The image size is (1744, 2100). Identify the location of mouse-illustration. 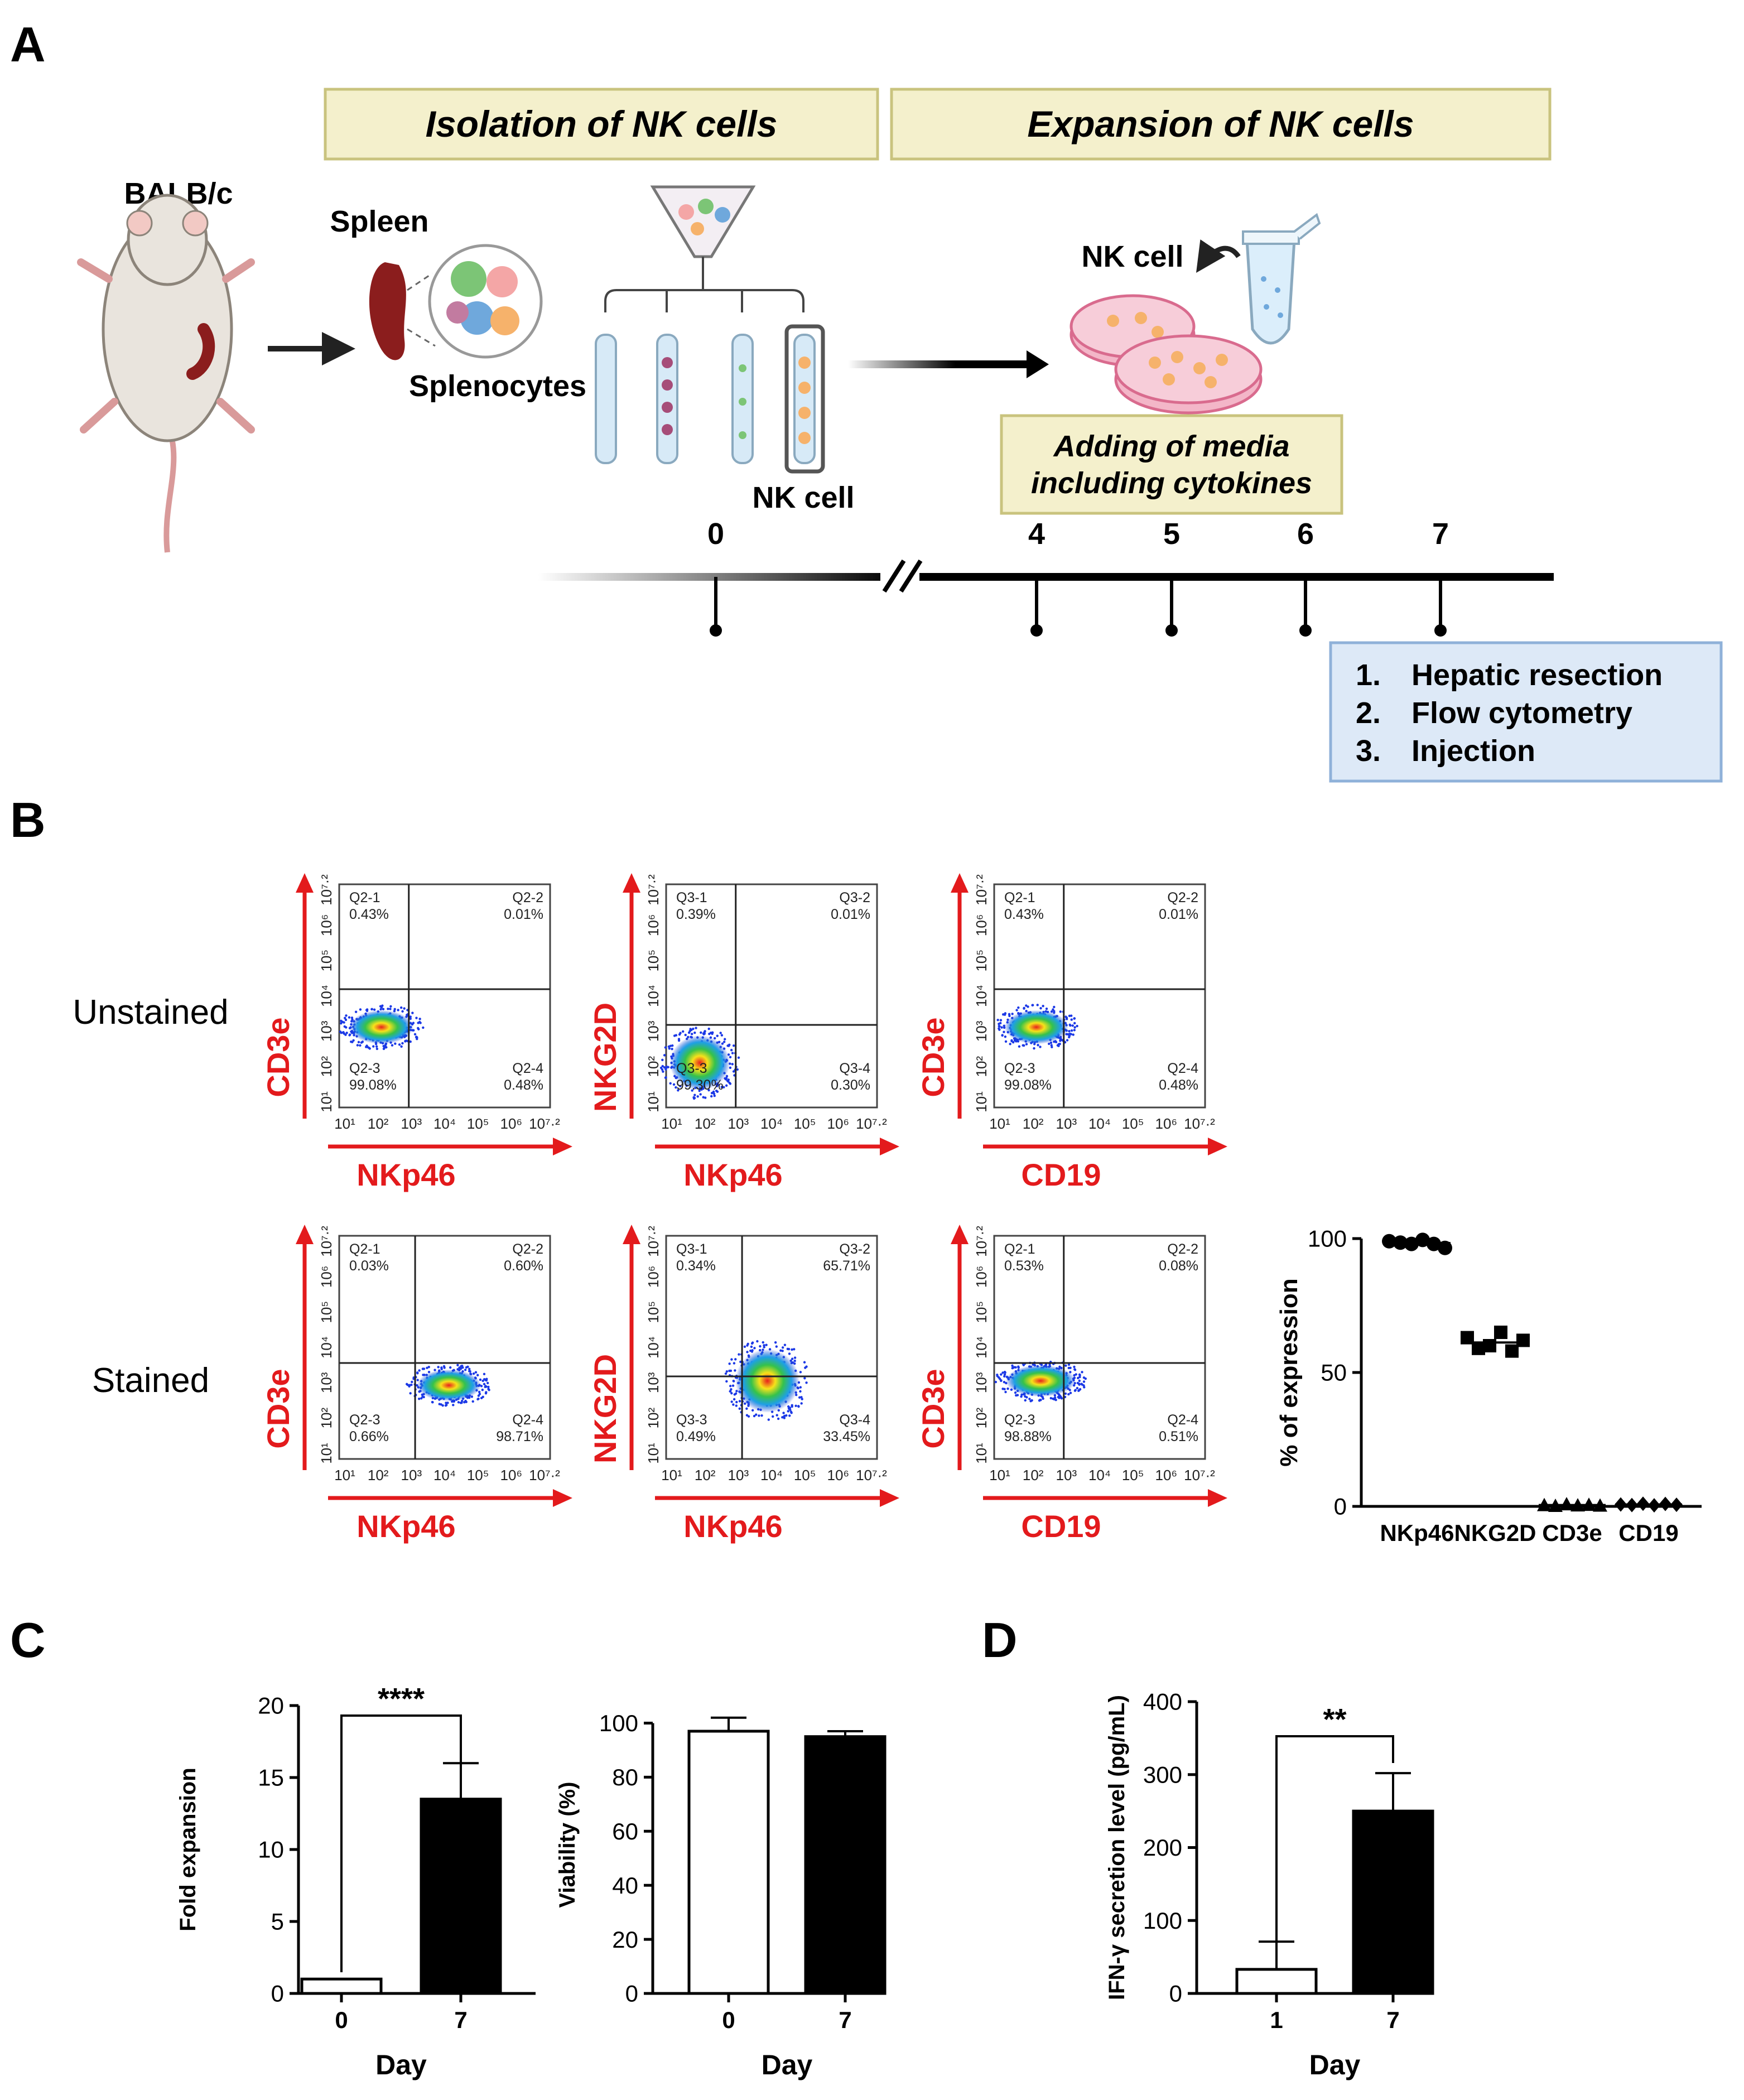
(166, 373).